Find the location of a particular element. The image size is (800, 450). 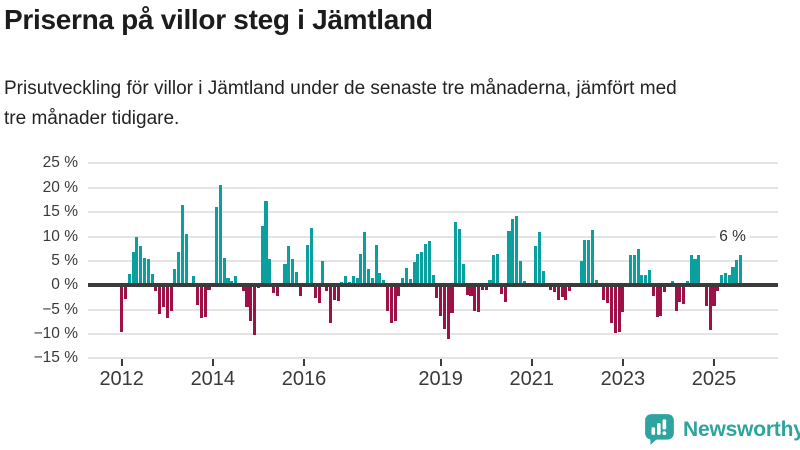

newsworthy-logo-icon is located at coordinates (659, 429).